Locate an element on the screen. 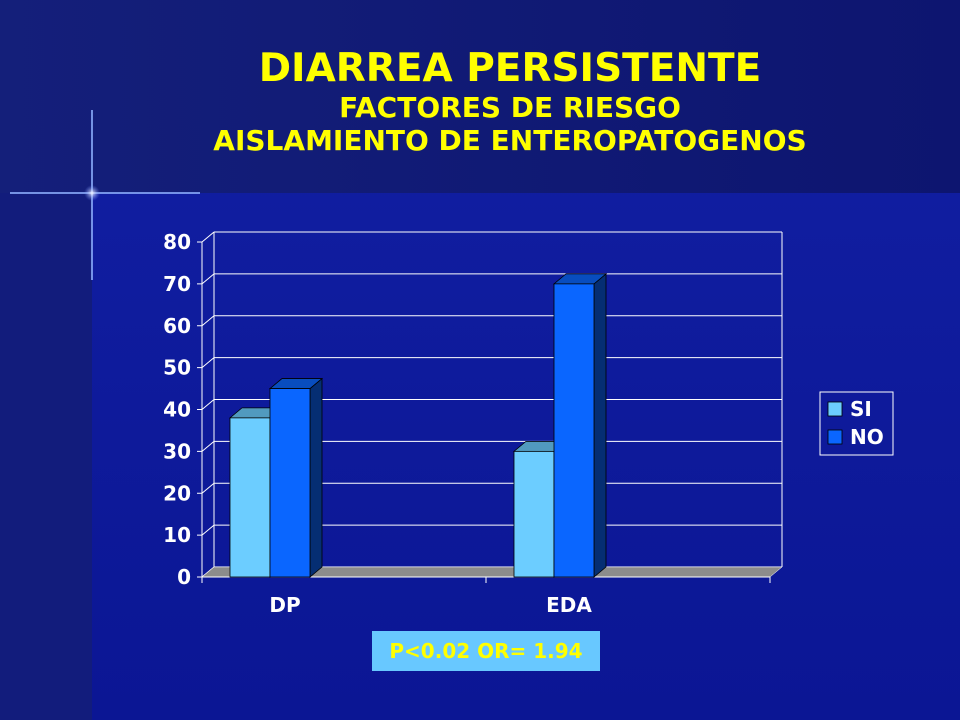 This screenshot has width=960, height=720. slide-title: DIARREA PERSISTENTE is located at coordinates (510, 68).